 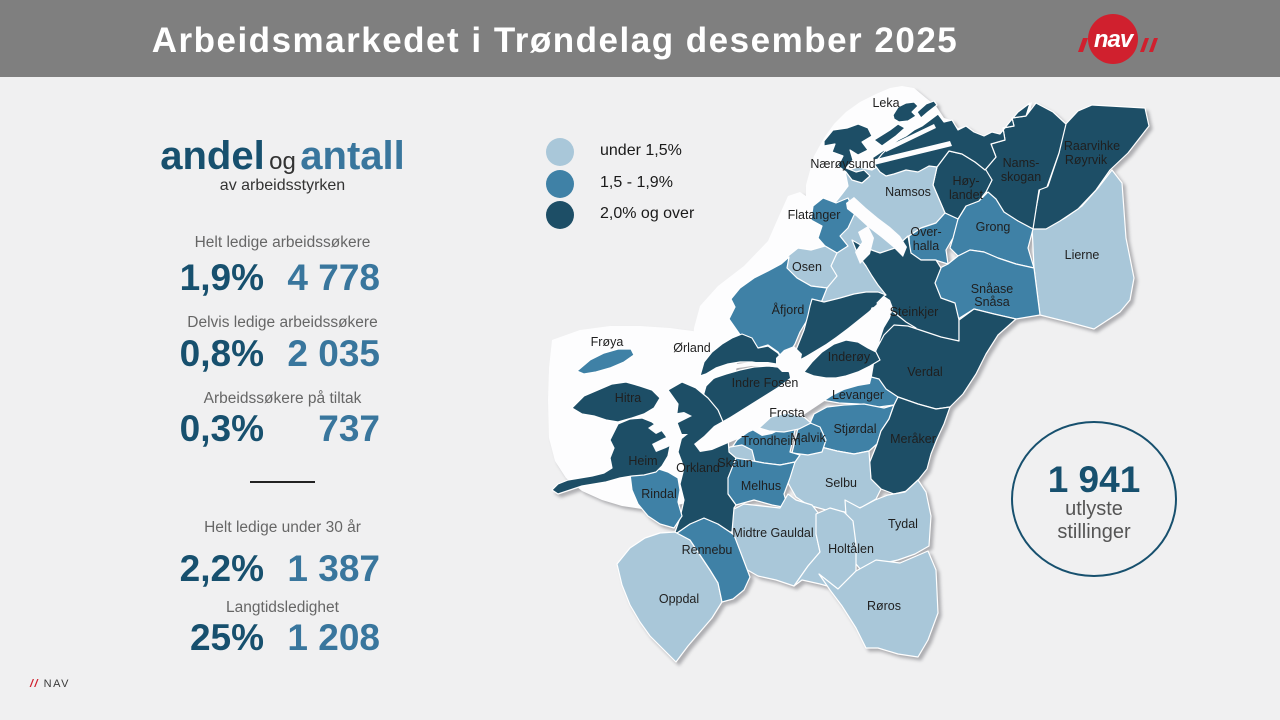 I want to click on svg-text: Skaun, so click(x=734, y=463).